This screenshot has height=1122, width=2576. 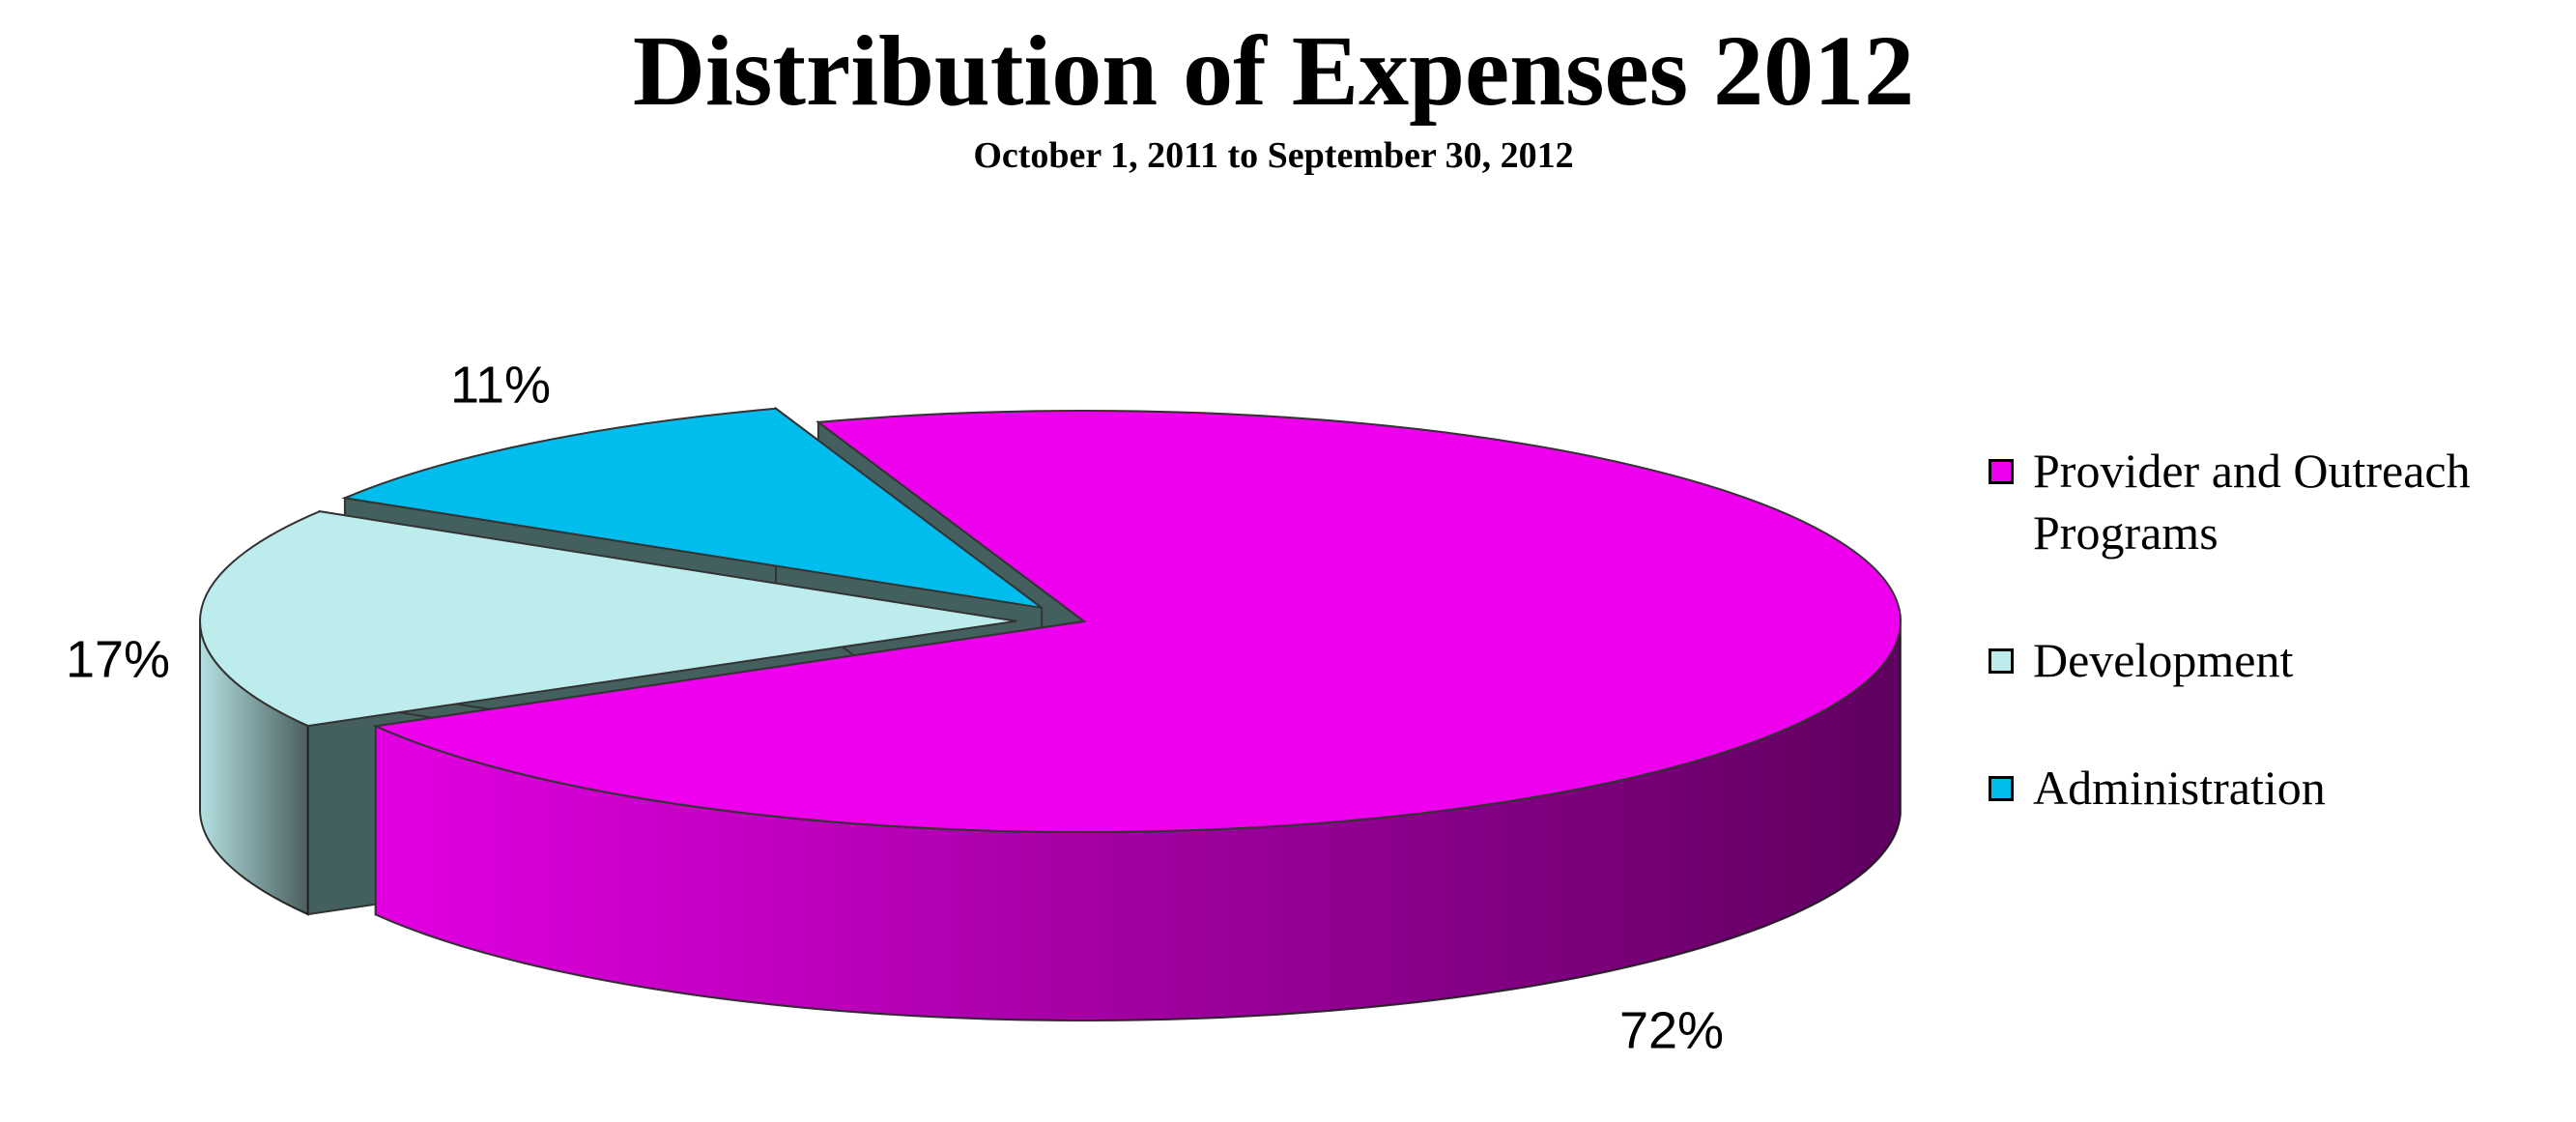 What do you see at coordinates (1274, 71) in the screenshot?
I see `chart-title: Distribution of Expenses 2012` at bounding box center [1274, 71].